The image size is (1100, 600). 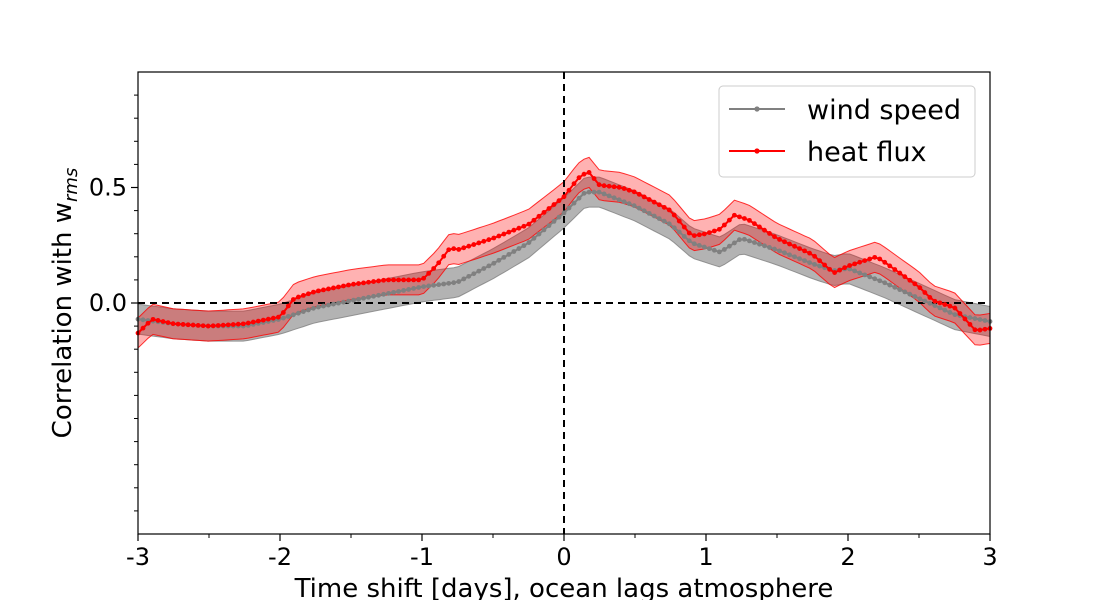 I want to click on y-tick-label: 0.5, so click(x=108, y=188).